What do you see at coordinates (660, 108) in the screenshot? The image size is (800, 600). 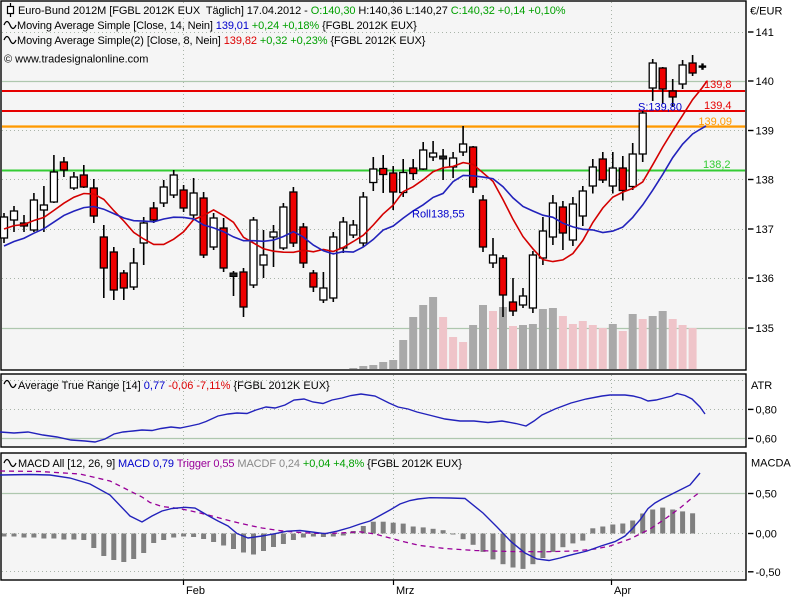 I see `svg-text: S:139,80` at bounding box center [660, 108].